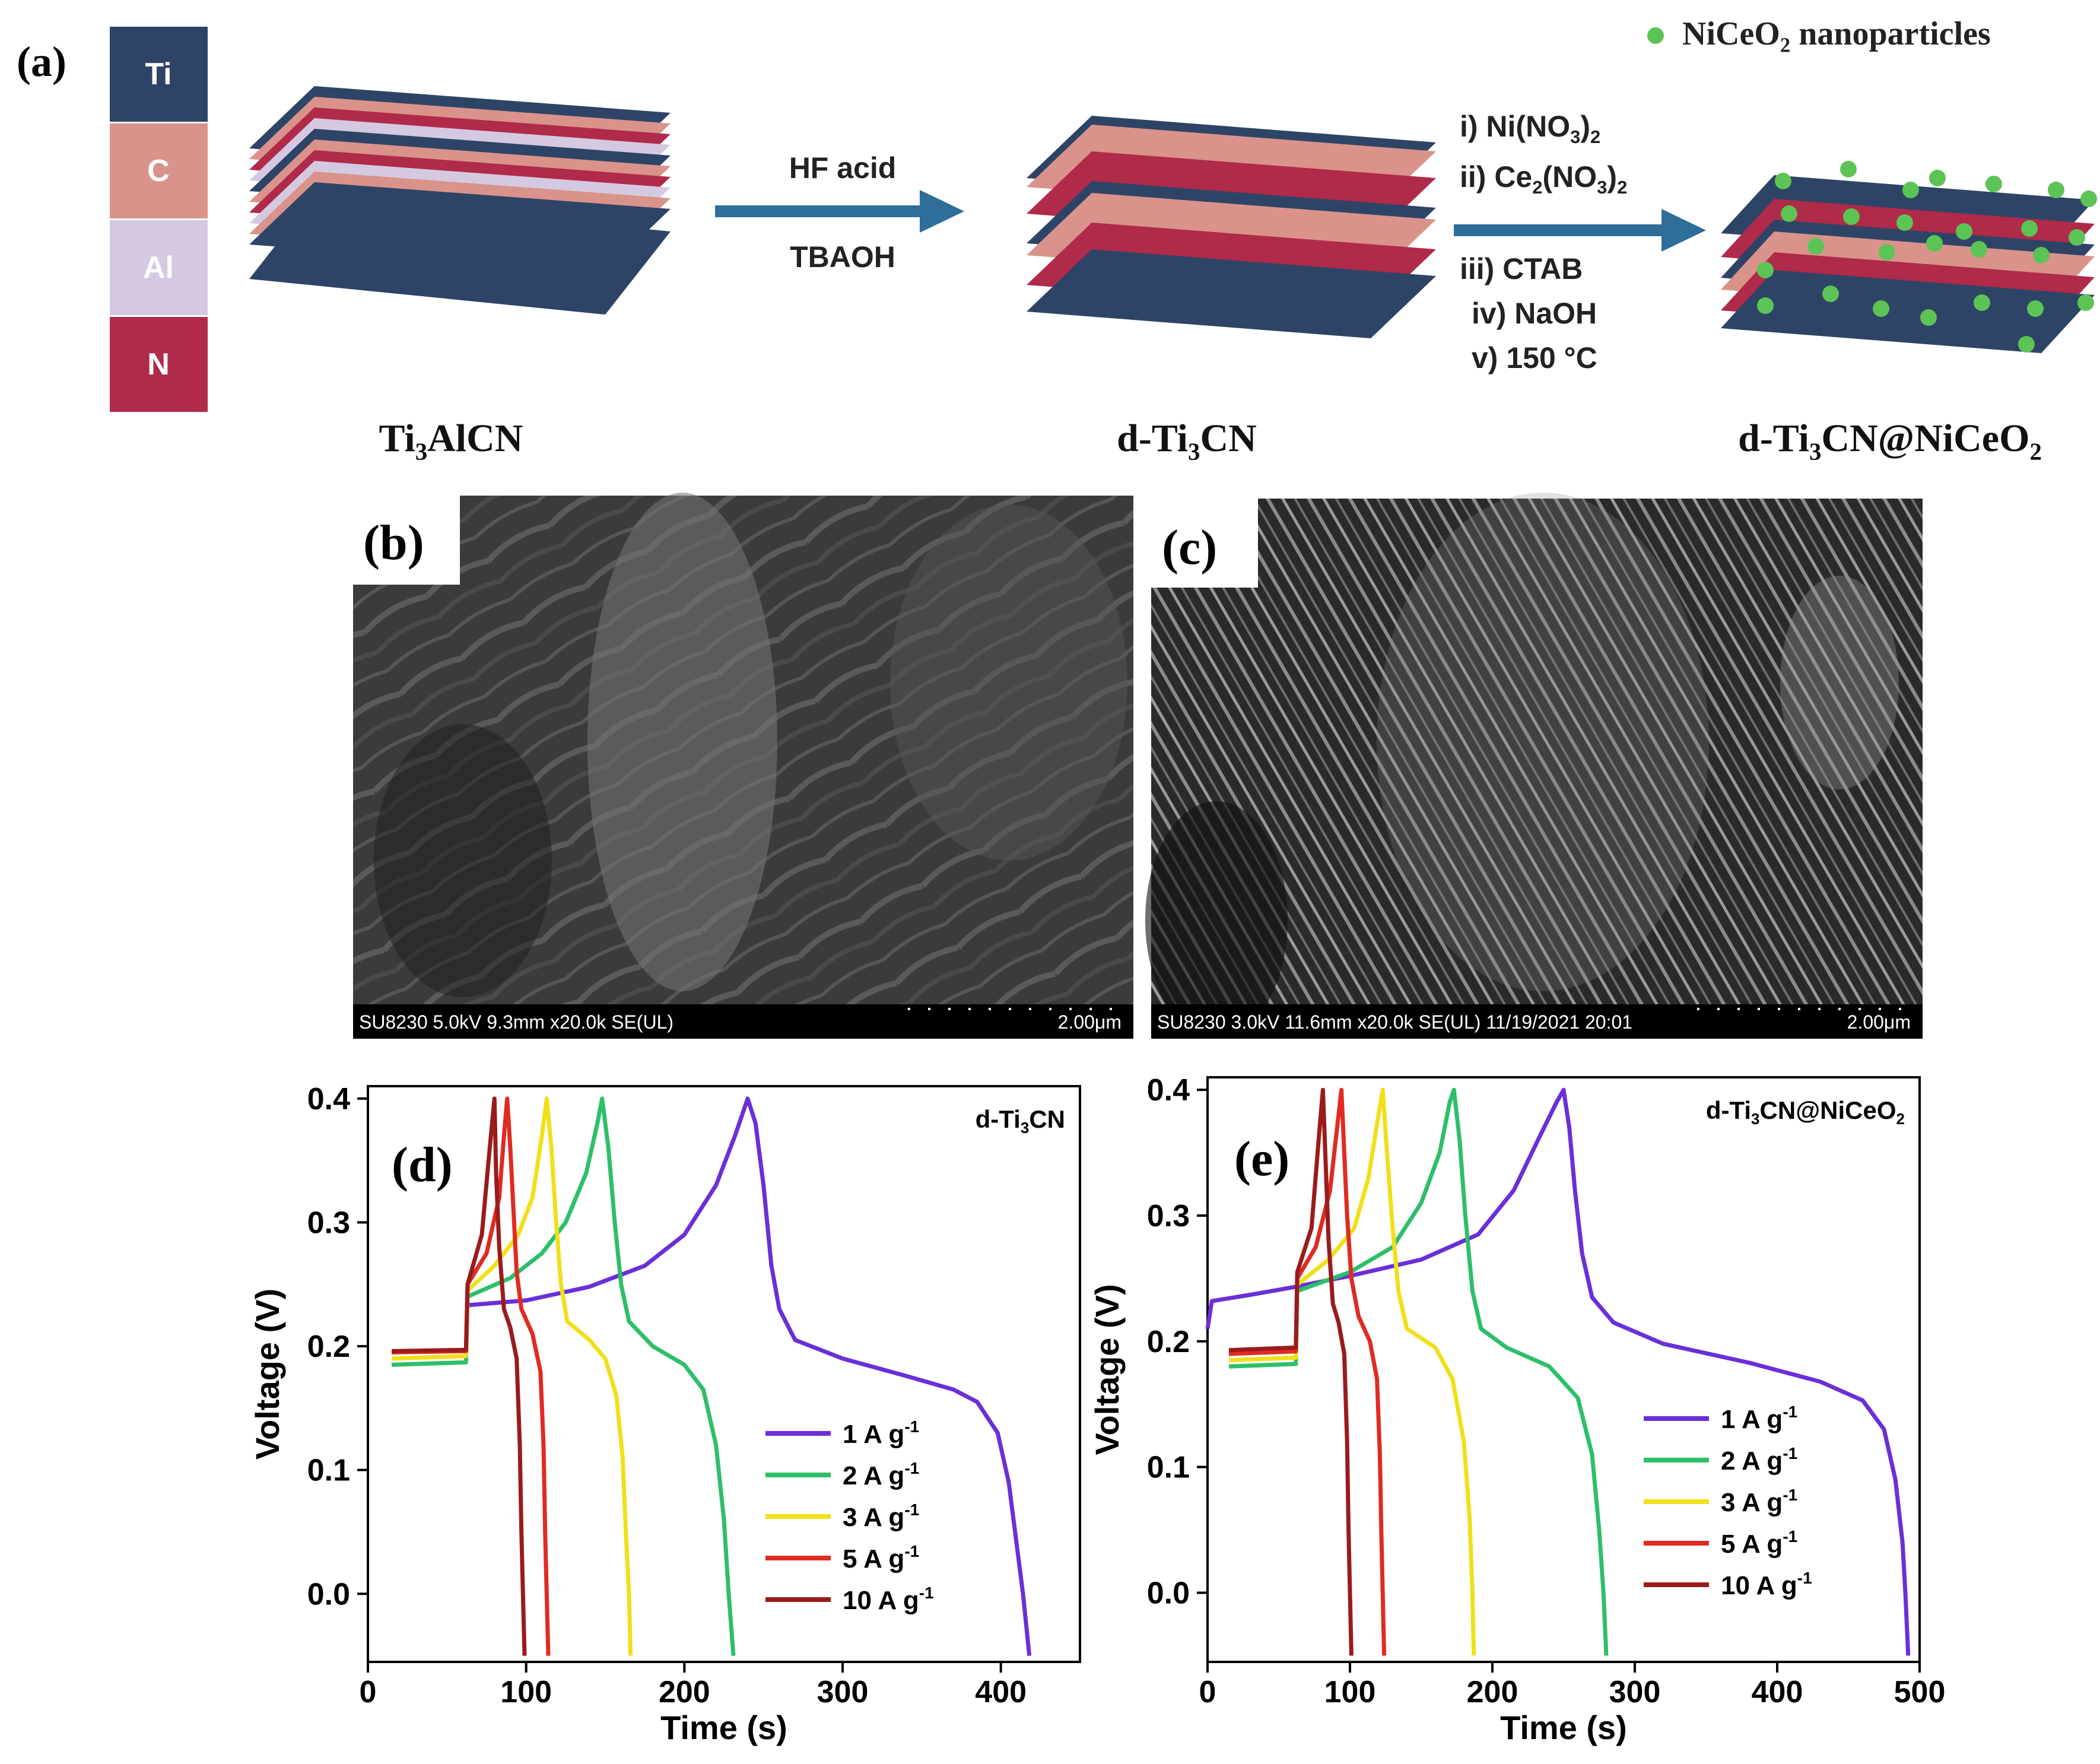 The height and width of the screenshot is (1764, 2100). I want to click on element-label: Ti, so click(158, 74).